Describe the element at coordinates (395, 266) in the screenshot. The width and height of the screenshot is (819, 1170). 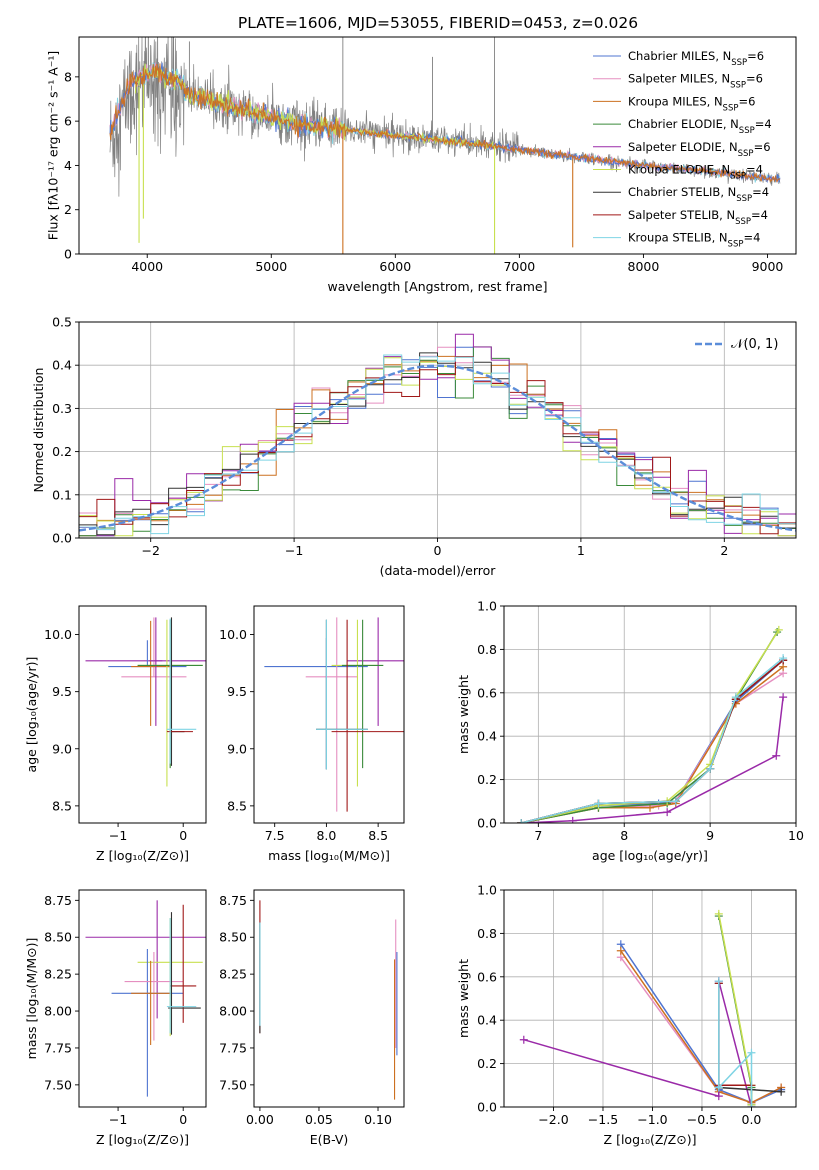
I see `x-tick-label: 6000` at that location.